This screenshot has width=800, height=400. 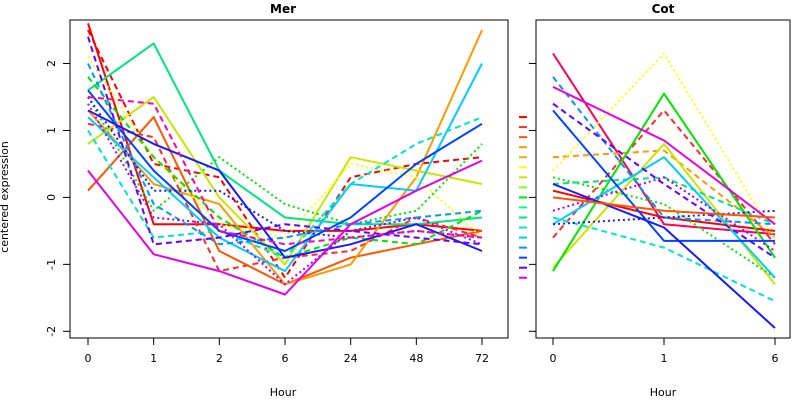 What do you see at coordinates (287, 351) in the screenshot?
I see `x-axis-mer: 0 1 2 6 24 48 72` at bounding box center [287, 351].